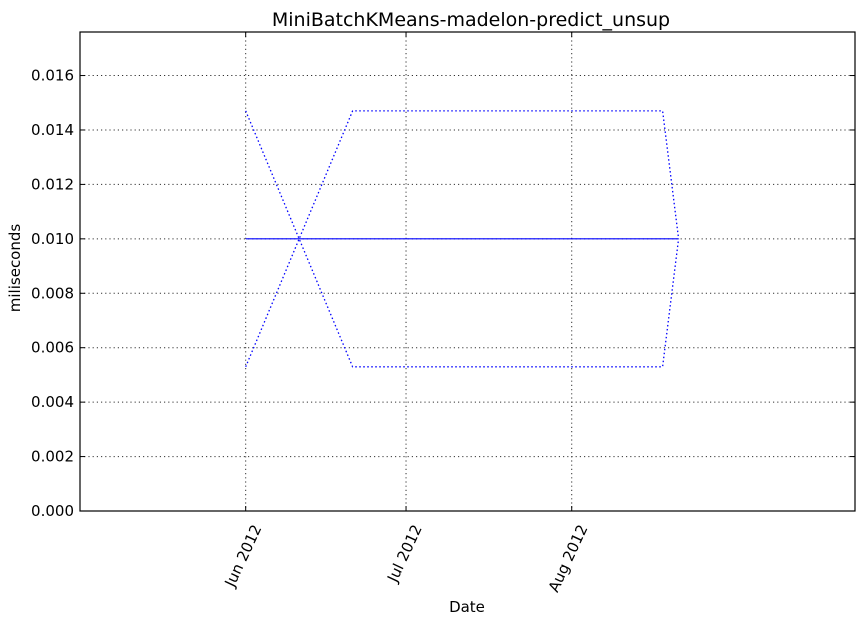  What do you see at coordinates (52, 293) in the screenshot?
I see `y-tick-label: 0.008` at bounding box center [52, 293].